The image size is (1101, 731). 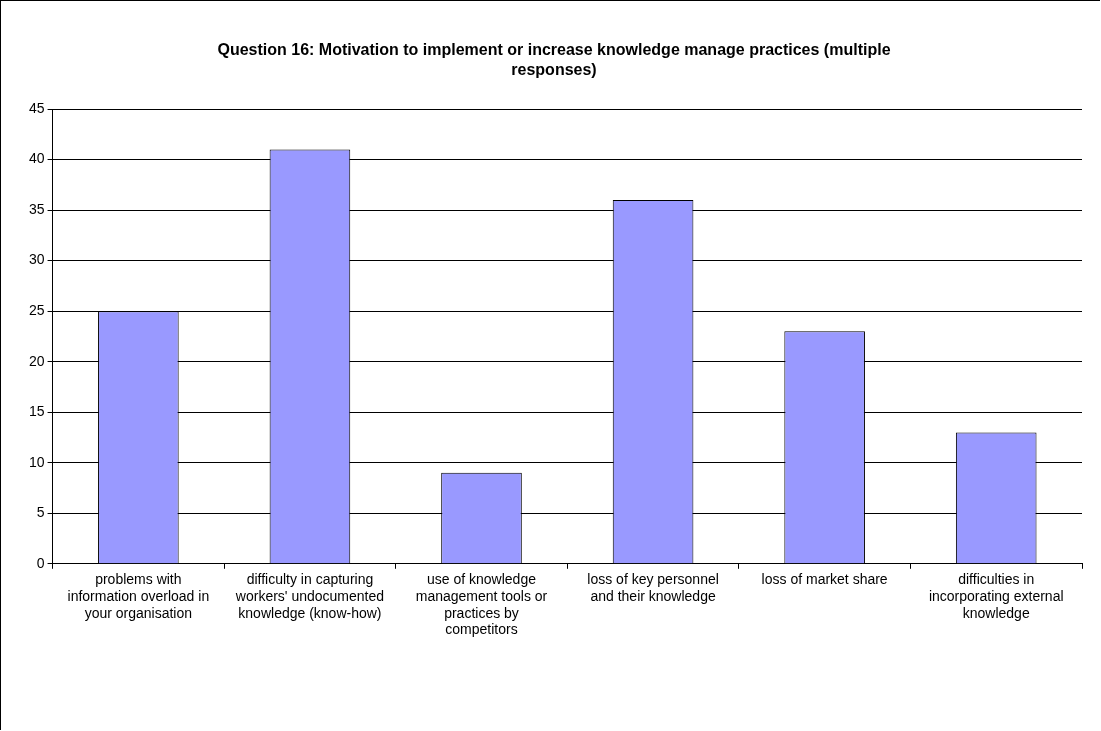 What do you see at coordinates (309, 596) in the screenshot?
I see `x-tick-label: difficulty in capturing workers' undocumented knowledge (know-how)` at bounding box center [309, 596].